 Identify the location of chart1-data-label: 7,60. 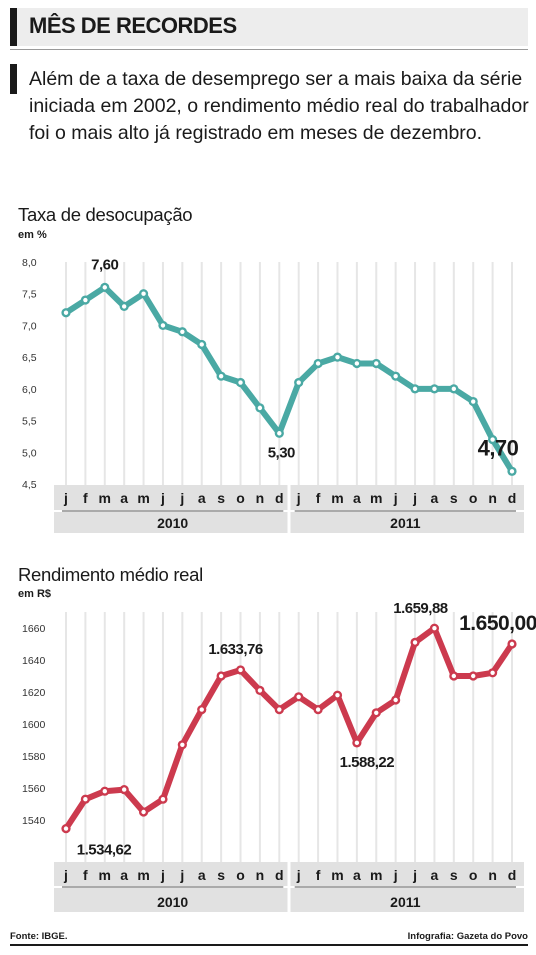
(104, 264).